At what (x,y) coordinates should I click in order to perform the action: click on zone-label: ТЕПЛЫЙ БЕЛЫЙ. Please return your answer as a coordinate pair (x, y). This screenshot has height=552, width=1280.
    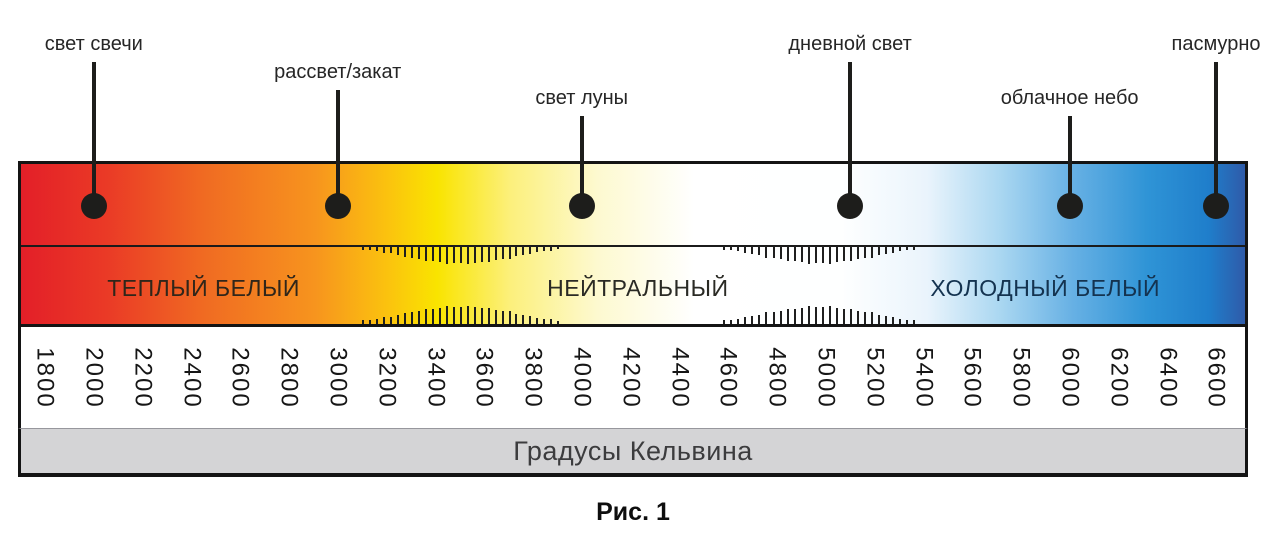
    Looking at the image, I should click on (203, 288).